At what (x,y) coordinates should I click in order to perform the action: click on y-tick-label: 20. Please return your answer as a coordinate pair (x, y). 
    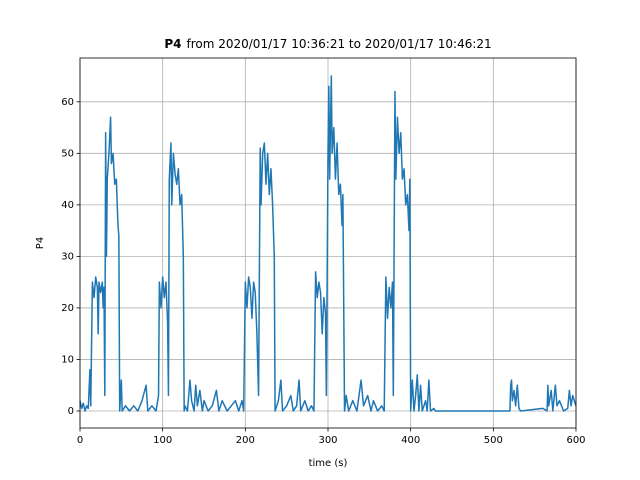
    Looking at the image, I should click on (67, 308).